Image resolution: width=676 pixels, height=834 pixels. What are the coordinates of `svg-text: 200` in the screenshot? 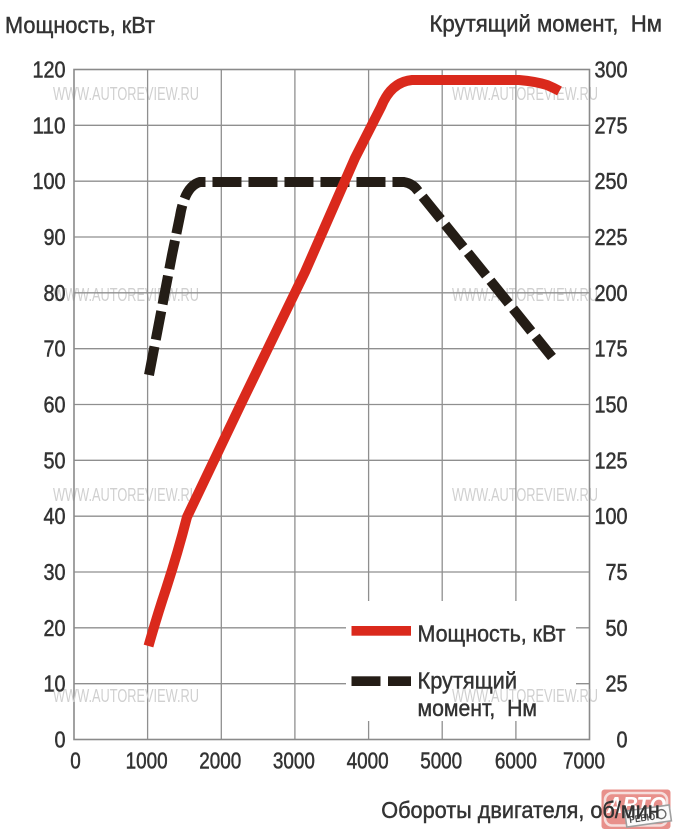 It's located at (611, 293).